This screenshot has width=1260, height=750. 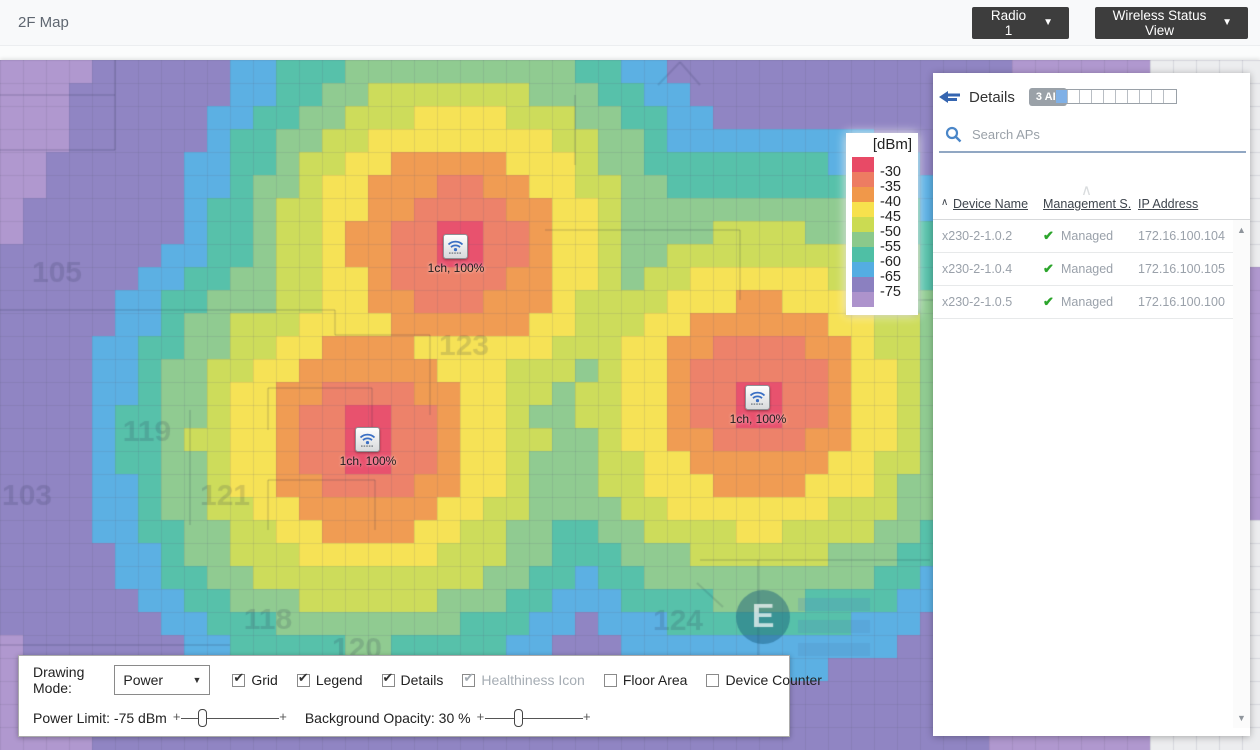 What do you see at coordinates (773, 680) in the screenshot?
I see `checkbox-label: Device Counter` at bounding box center [773, 680].